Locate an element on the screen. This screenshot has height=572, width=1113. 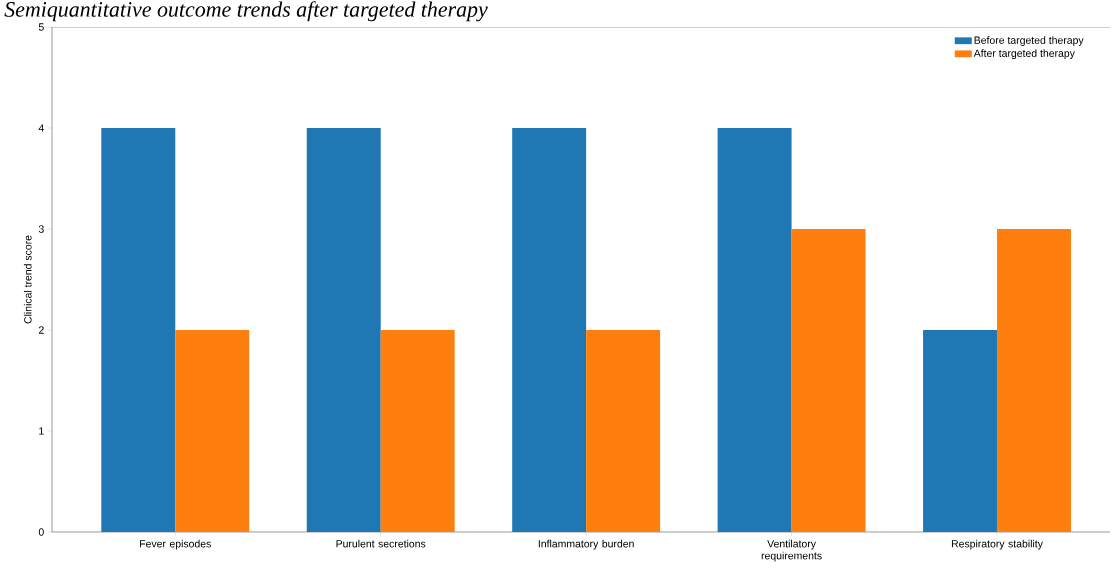
y-tick-label: 5 is located at coordinates (41, 27).